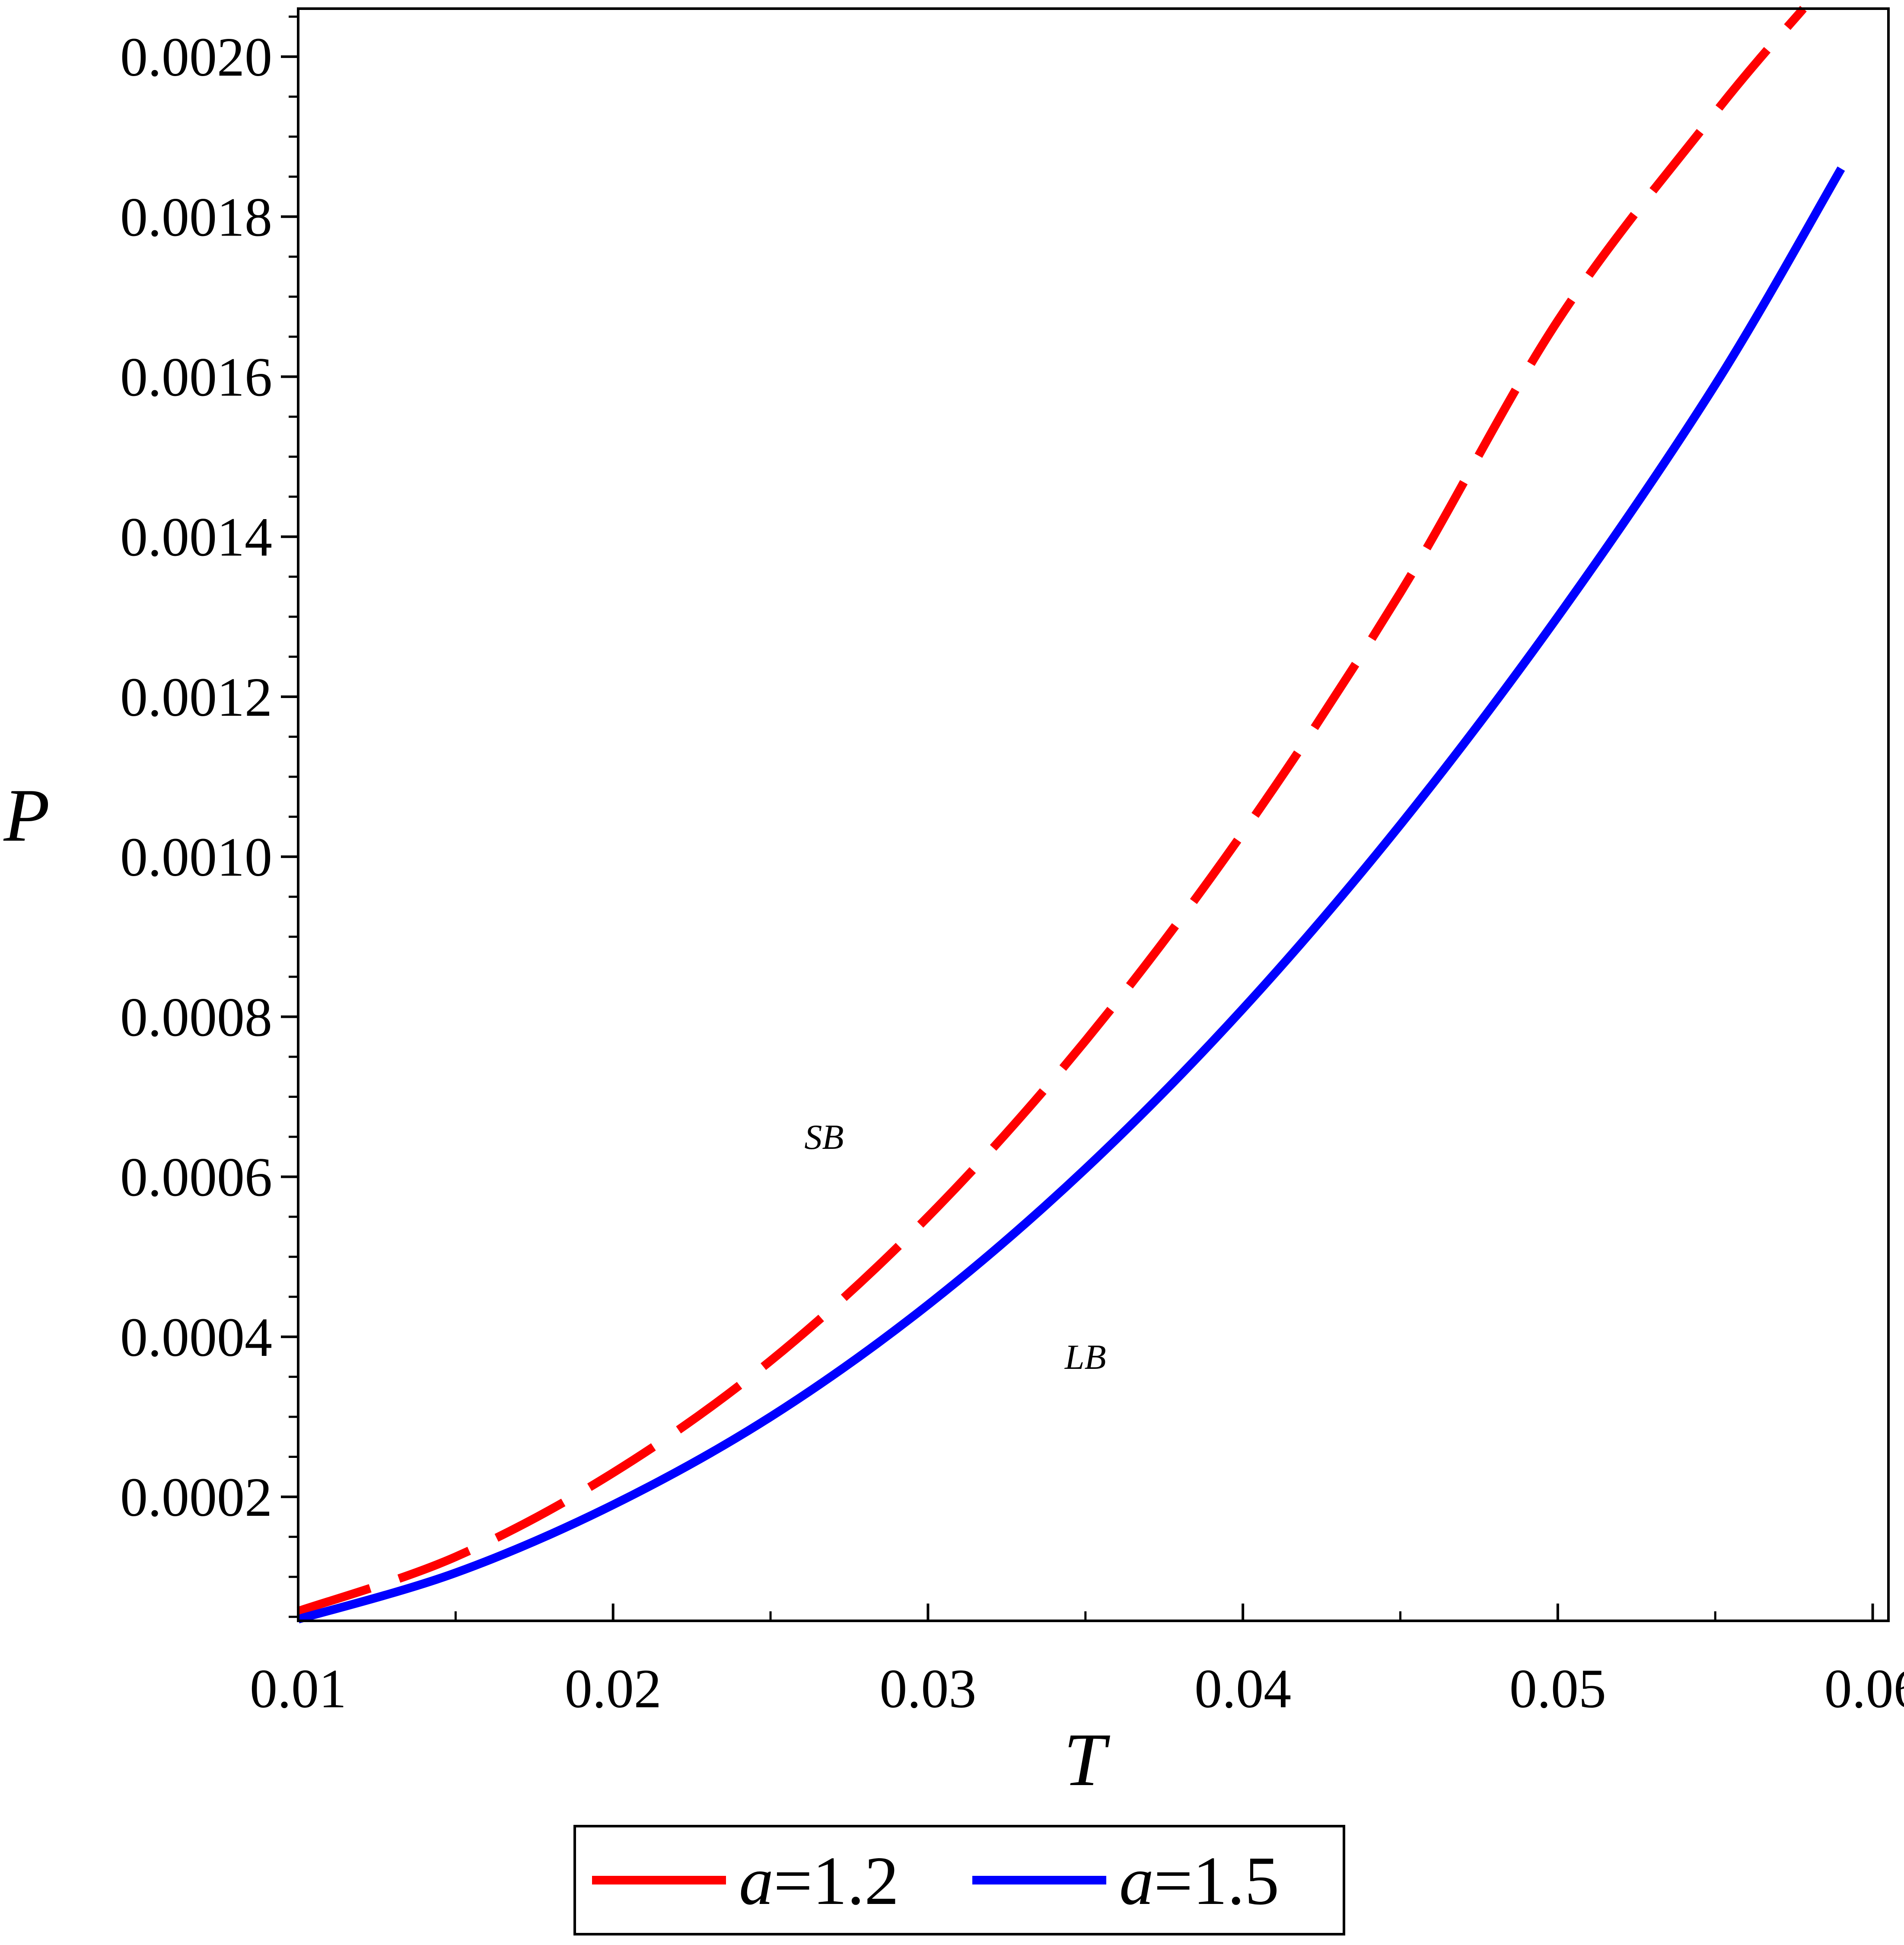  What do you see at coordinates (1199, 1881) in the screenshot?
I see `legend-label-2: a=1.5` at bounding box center [1199, 1881].